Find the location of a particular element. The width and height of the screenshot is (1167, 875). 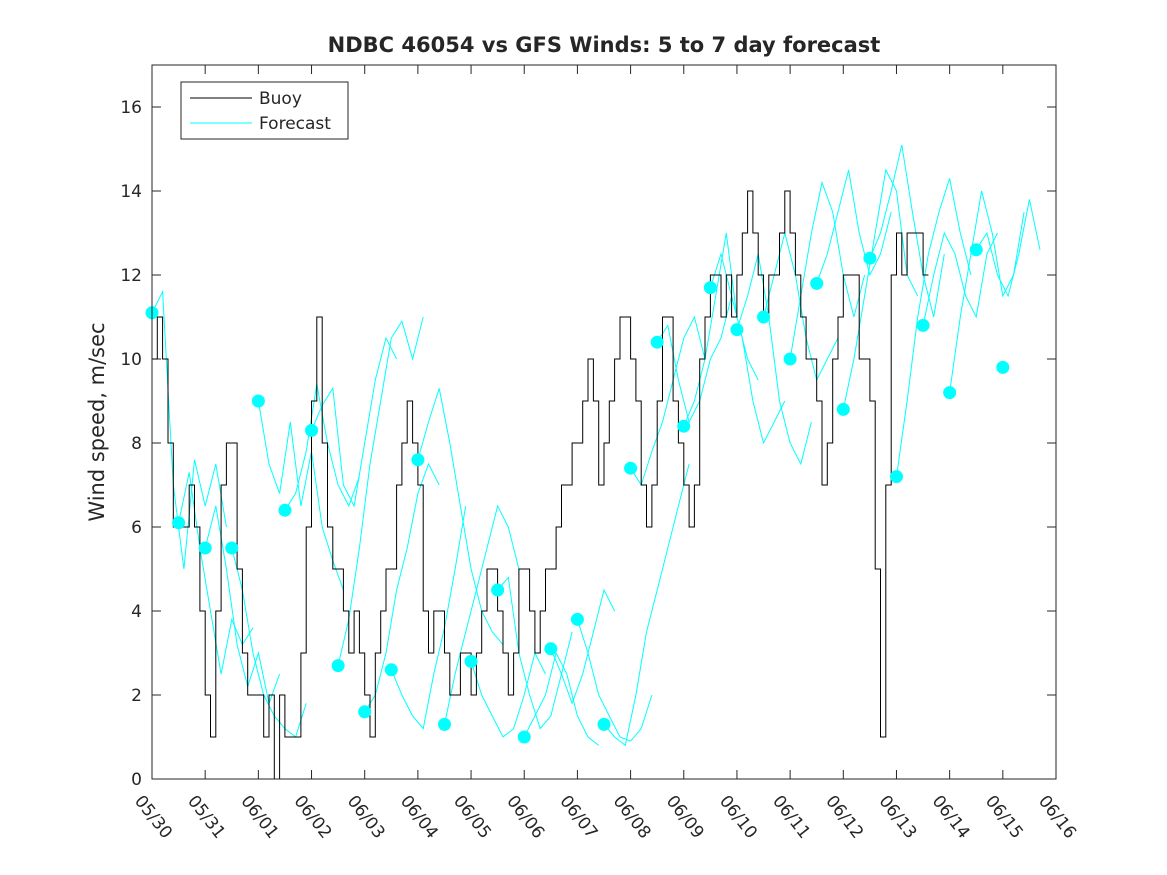

legend: Buoy Forecast is located at coordinates (264, 110).